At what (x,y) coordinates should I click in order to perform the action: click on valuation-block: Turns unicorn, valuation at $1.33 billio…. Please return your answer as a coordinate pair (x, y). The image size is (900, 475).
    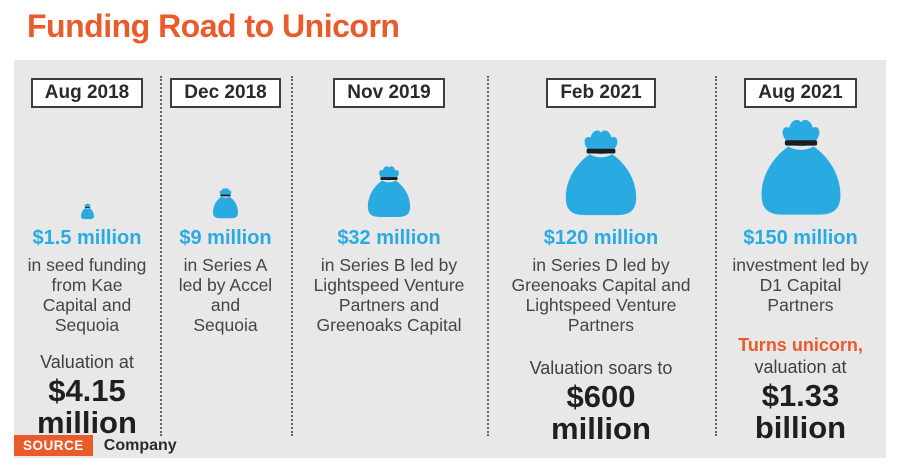
    Looking at the image, I should click on (800, 389).